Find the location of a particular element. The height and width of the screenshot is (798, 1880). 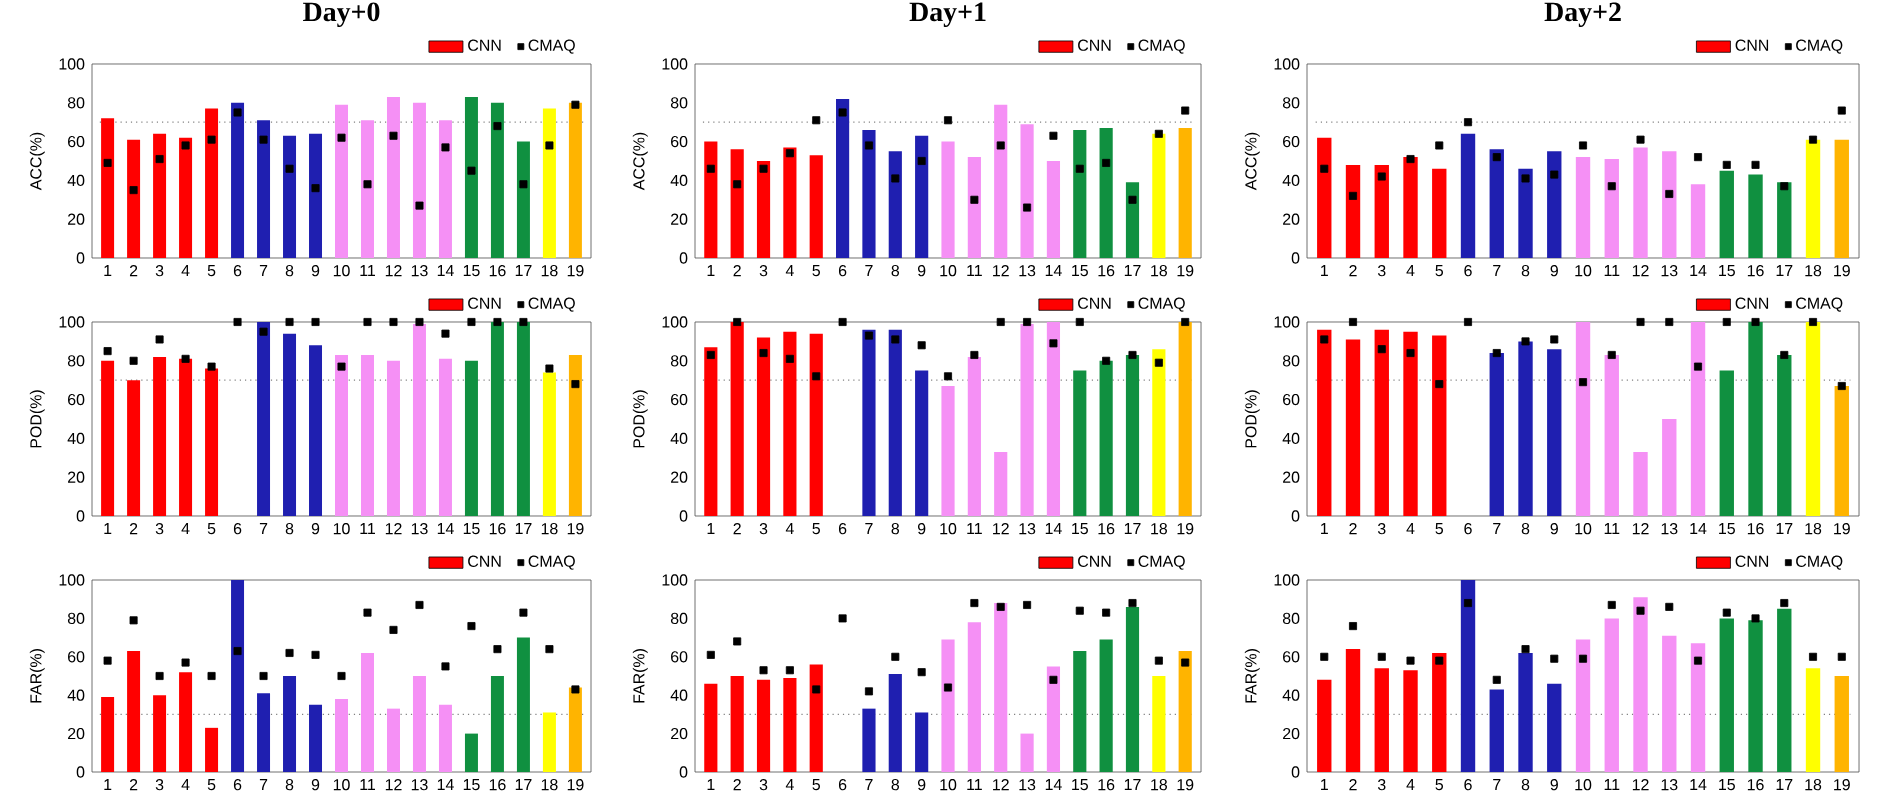

x-tick-label: 19 is located at coordinates (575, 271).